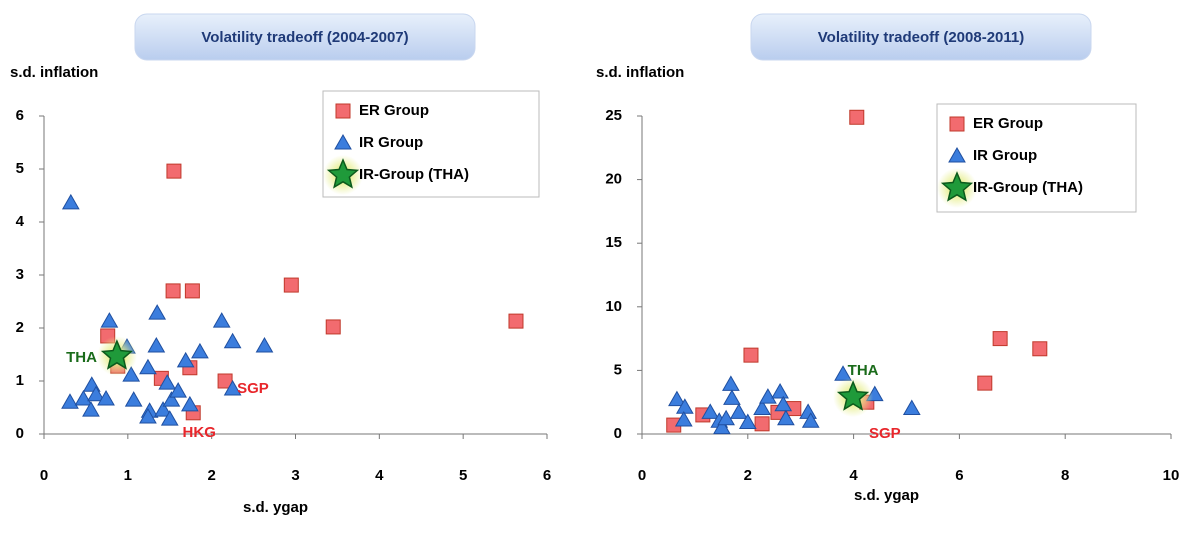 This screenshot has width=1194, height=551. What do you see at coordinates (1065, 475) in the screenshot?
I see `x-tick-label: 8` at bounding box center [1065, 475].